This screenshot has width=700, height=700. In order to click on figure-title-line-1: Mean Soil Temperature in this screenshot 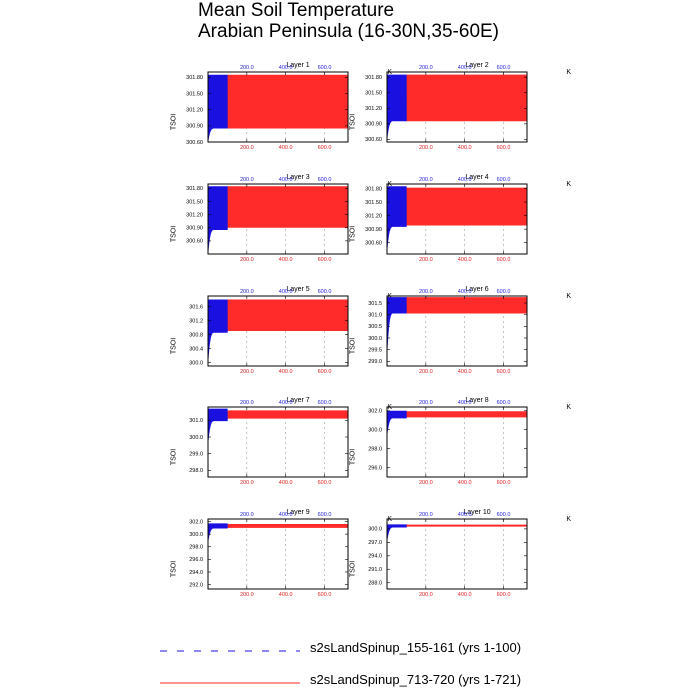, I will do `click(296, 10)`.